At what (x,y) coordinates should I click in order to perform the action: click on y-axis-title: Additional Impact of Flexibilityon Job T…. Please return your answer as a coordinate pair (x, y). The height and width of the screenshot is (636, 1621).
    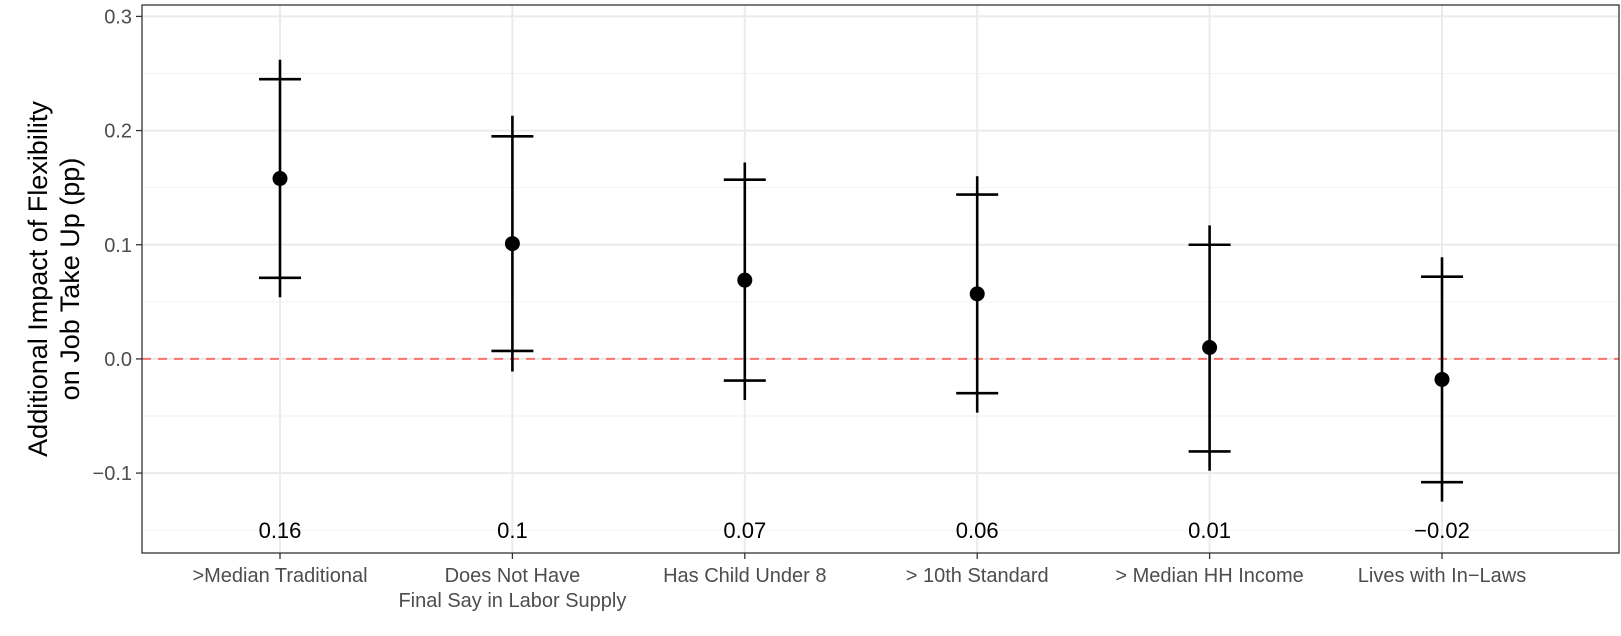
    Looking at the image, I should click on (54, 279).